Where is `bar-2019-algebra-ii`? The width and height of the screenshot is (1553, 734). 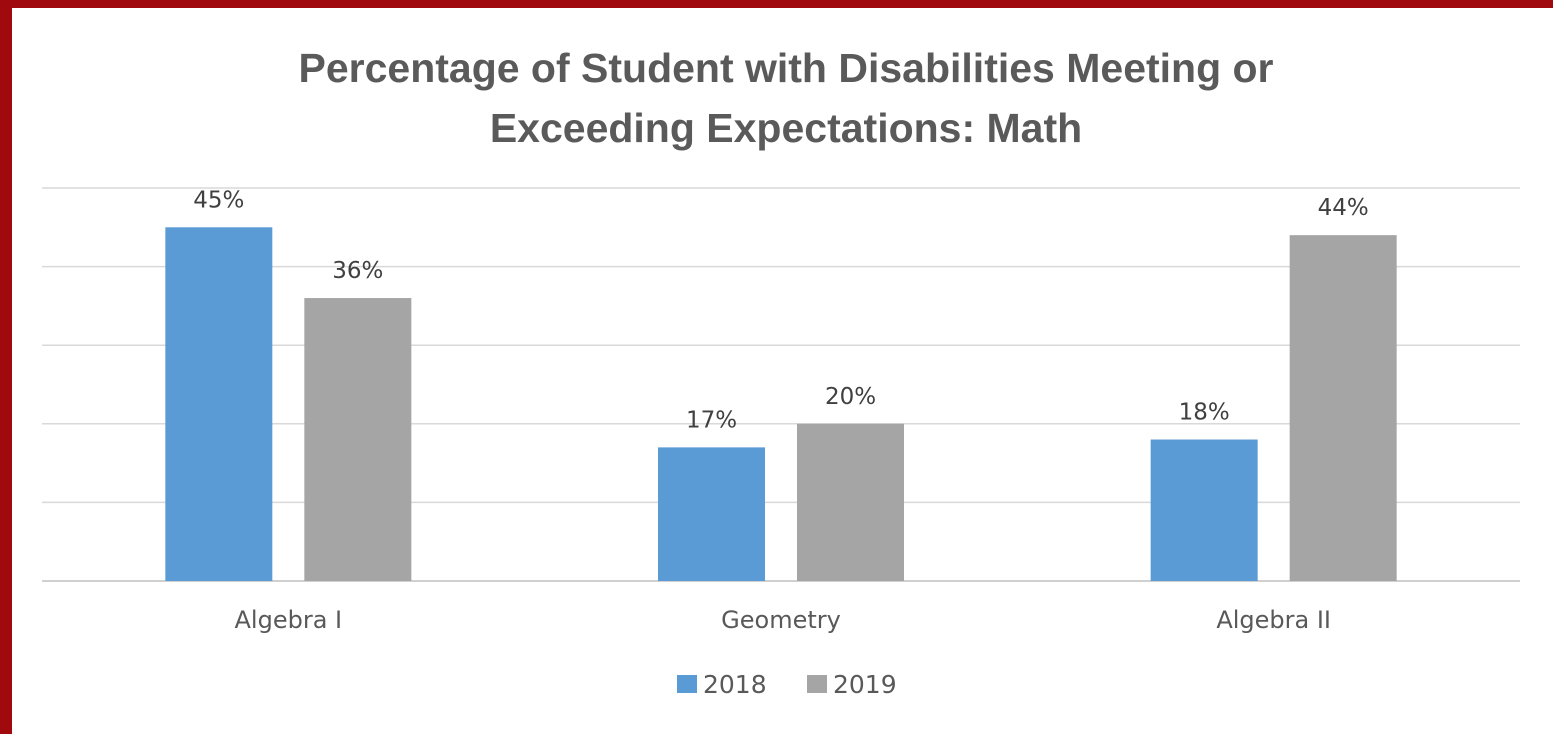 bar-2019-algebra-ii is located at coordinates (1343, 408).